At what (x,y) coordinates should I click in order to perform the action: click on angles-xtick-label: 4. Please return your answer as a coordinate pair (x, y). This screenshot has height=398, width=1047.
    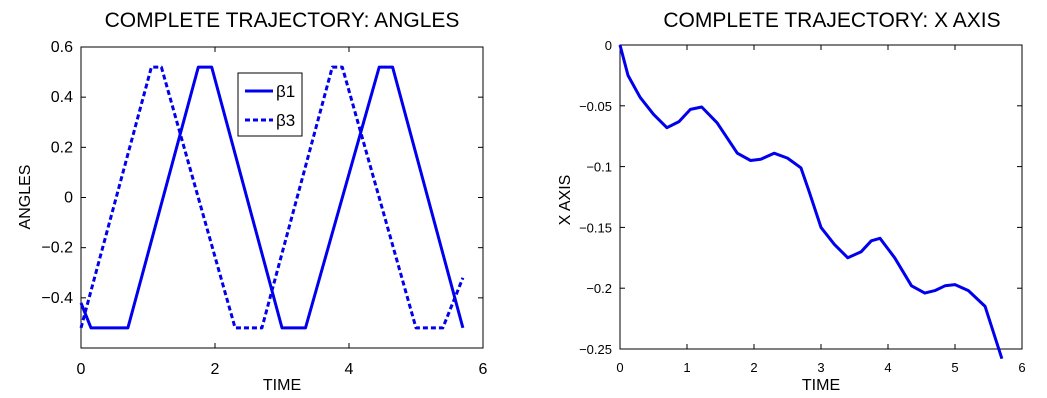
    Looking at the image, I should click on (349, 369).